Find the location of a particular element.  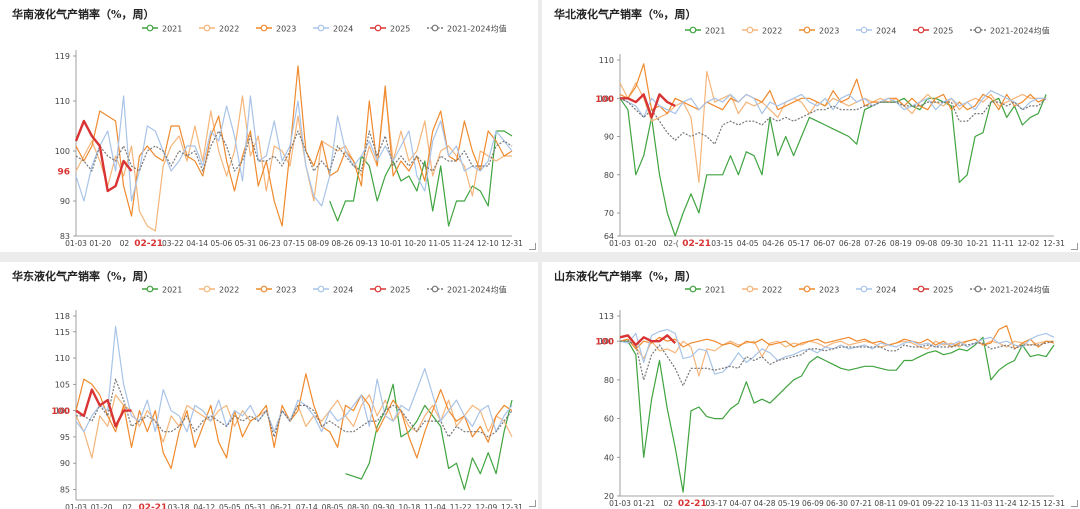

y-tick-label: 70 is located at coordinates (609, 213).